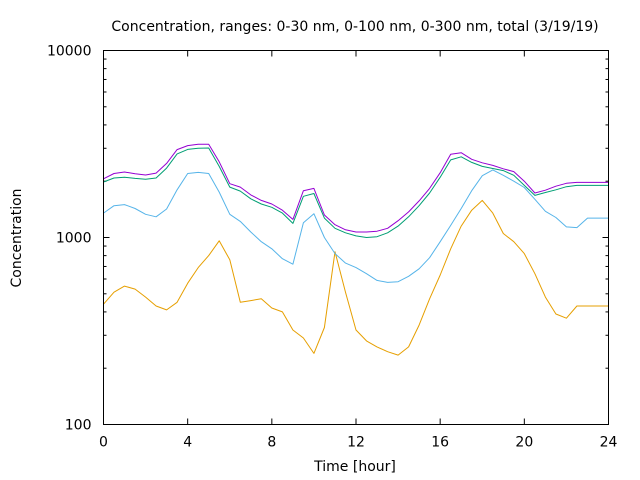 The width and height of the screenshot is (640, 480). What do you see at coordinates (103, 443) in the screenshot?
I see `x-tick-label: 0` at bounding box center [103, 443].